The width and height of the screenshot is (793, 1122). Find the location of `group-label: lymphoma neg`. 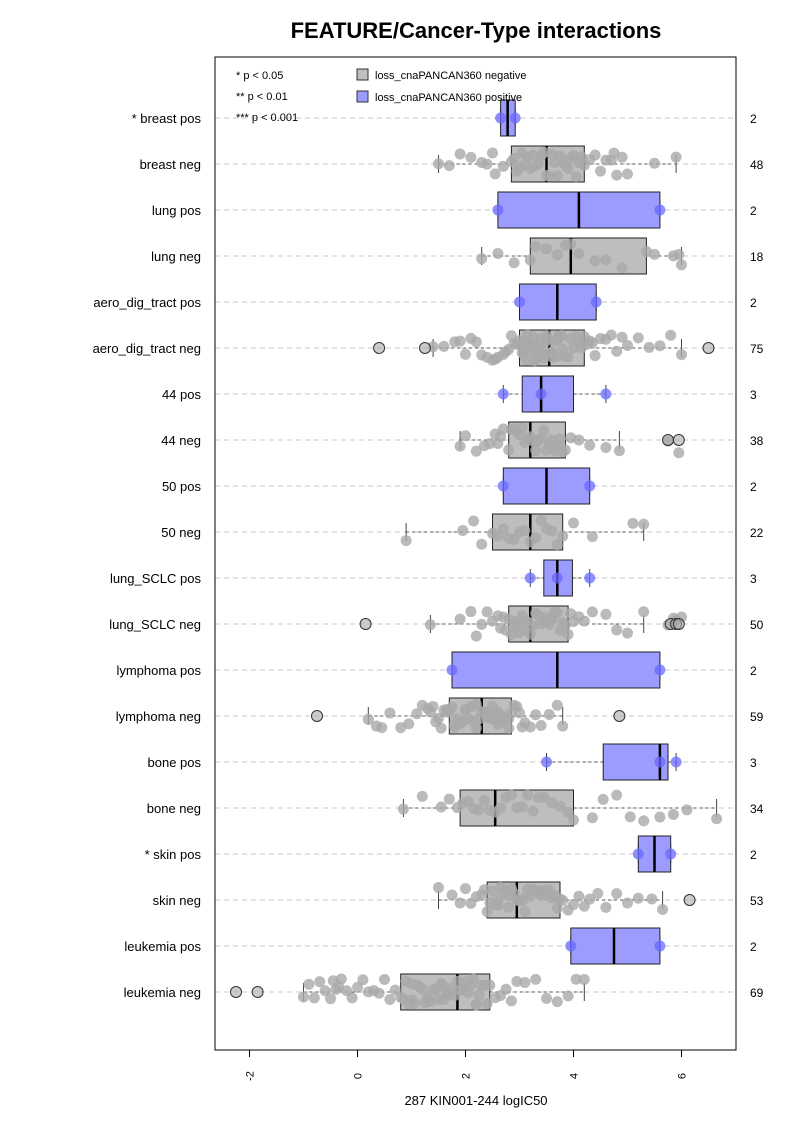

group-label: lymphoma neg is located at coordinates (158, 716).